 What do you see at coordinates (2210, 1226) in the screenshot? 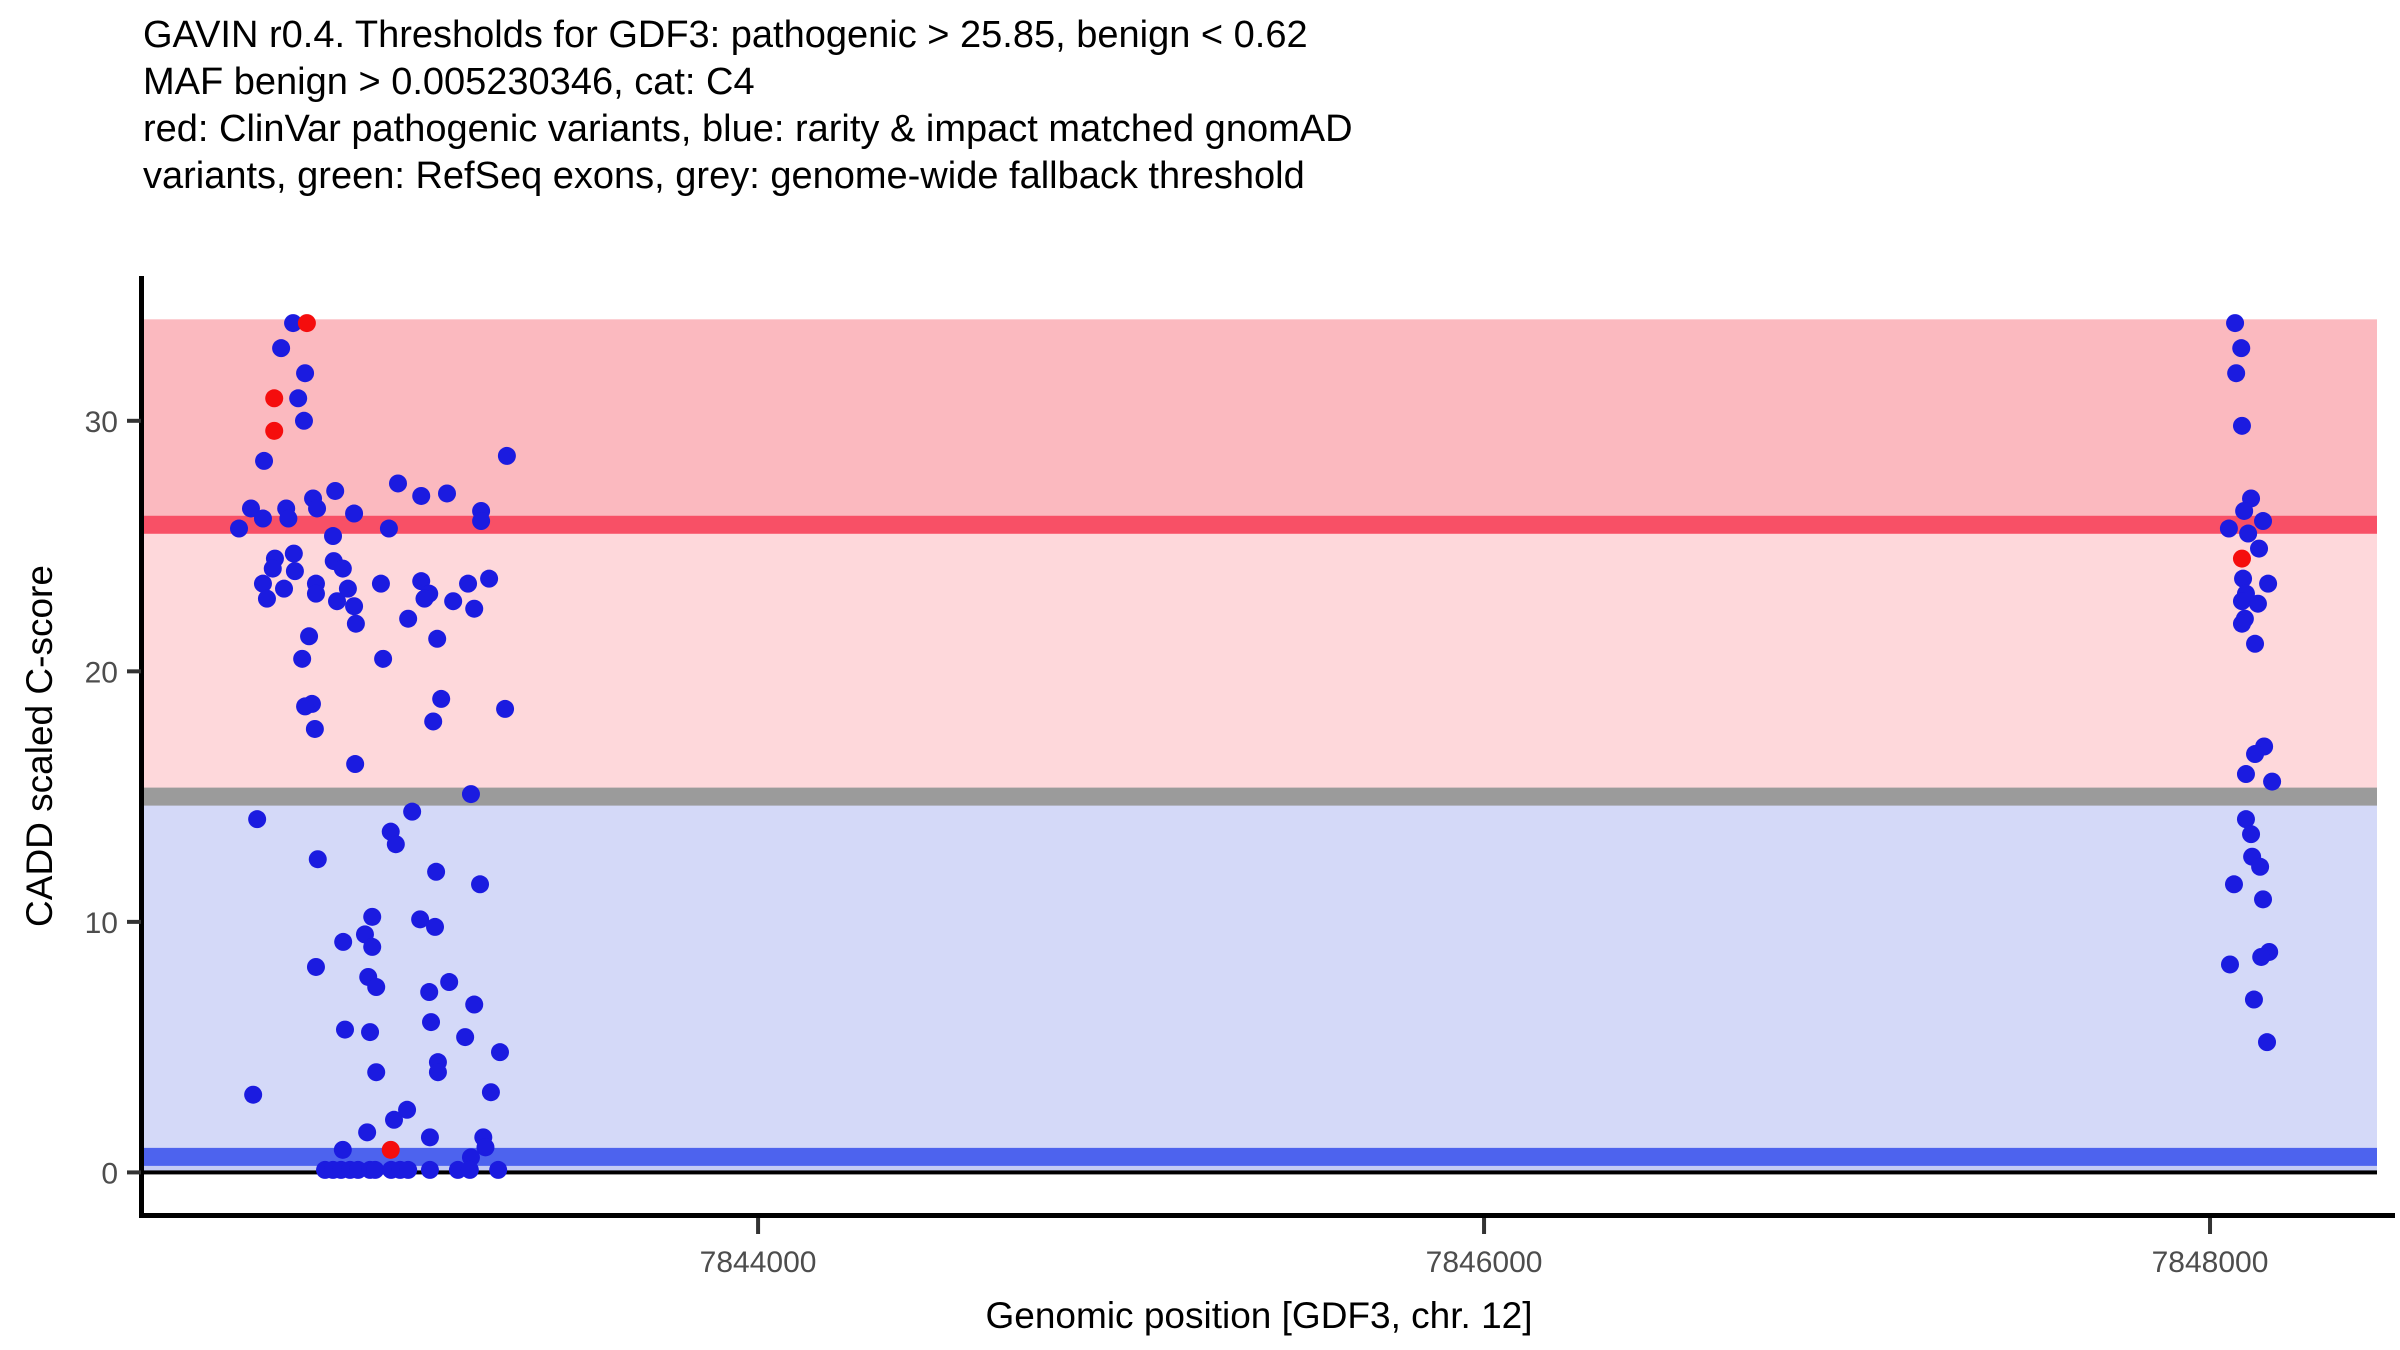
I see `x-tick-mark` at bounding box center [2210, 1226].